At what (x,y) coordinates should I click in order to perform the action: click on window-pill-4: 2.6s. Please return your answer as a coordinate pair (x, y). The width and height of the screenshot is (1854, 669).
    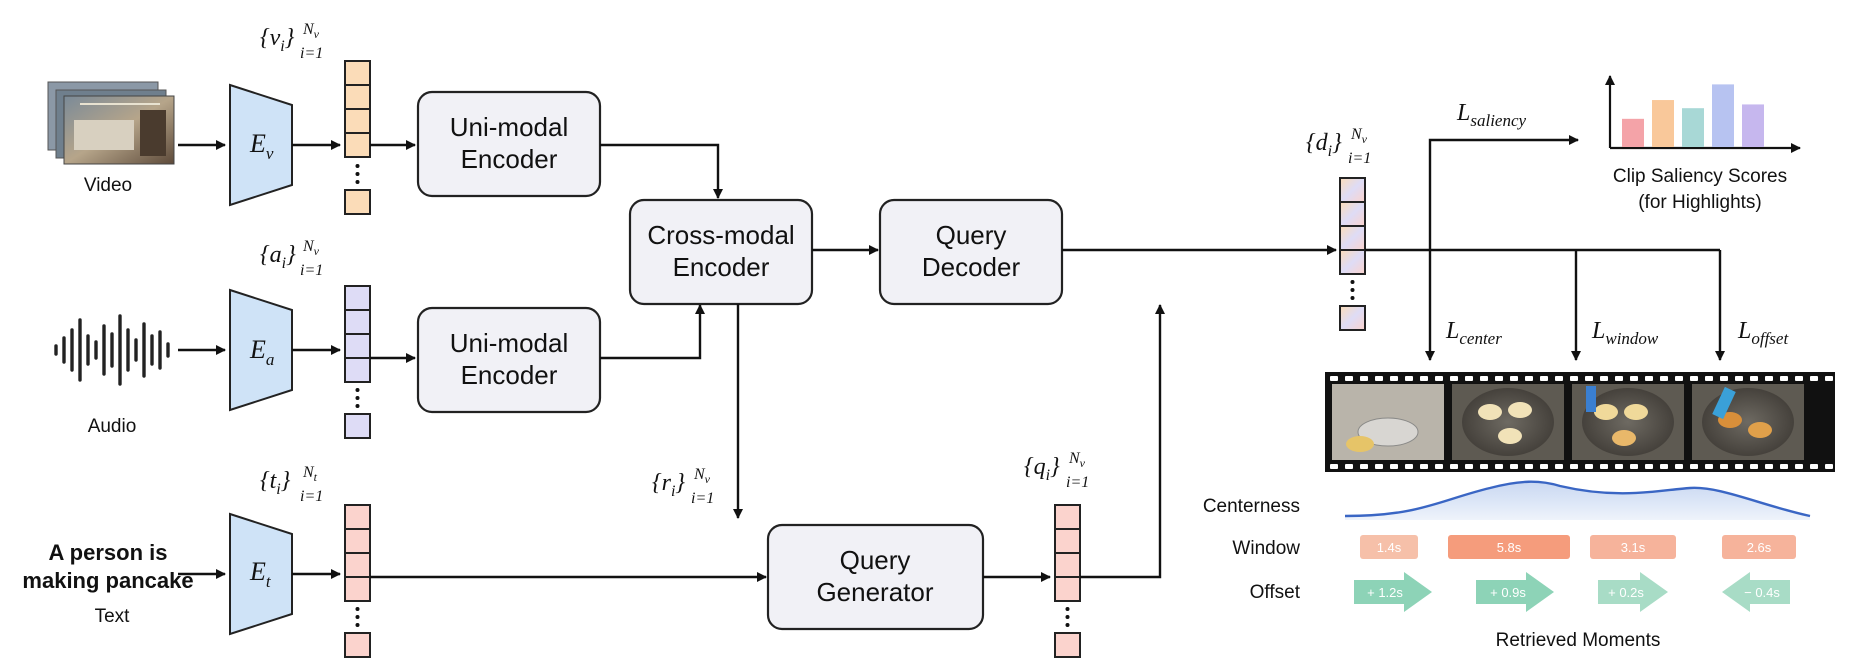
    Looking at the image, I should click on (1759, 547).